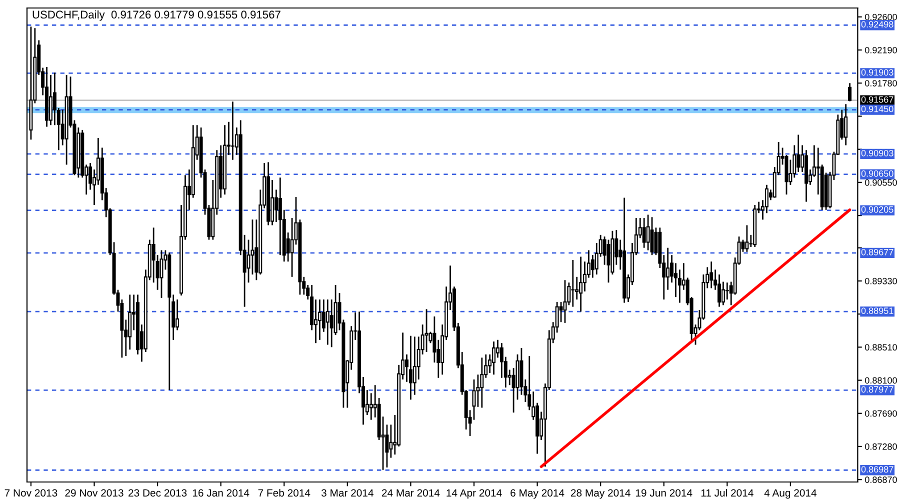 This screenshot has width=900, height=500. Describe the element at coordinates (880, 380) in the screenshot. I see `y-tick-label: 0.88100` at that location.